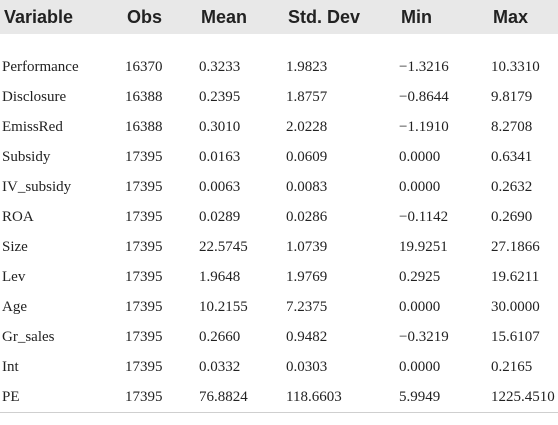  Describe the element at coordinates (10, 366) in the screenshot. I see `cell-variable: Int` at that location.